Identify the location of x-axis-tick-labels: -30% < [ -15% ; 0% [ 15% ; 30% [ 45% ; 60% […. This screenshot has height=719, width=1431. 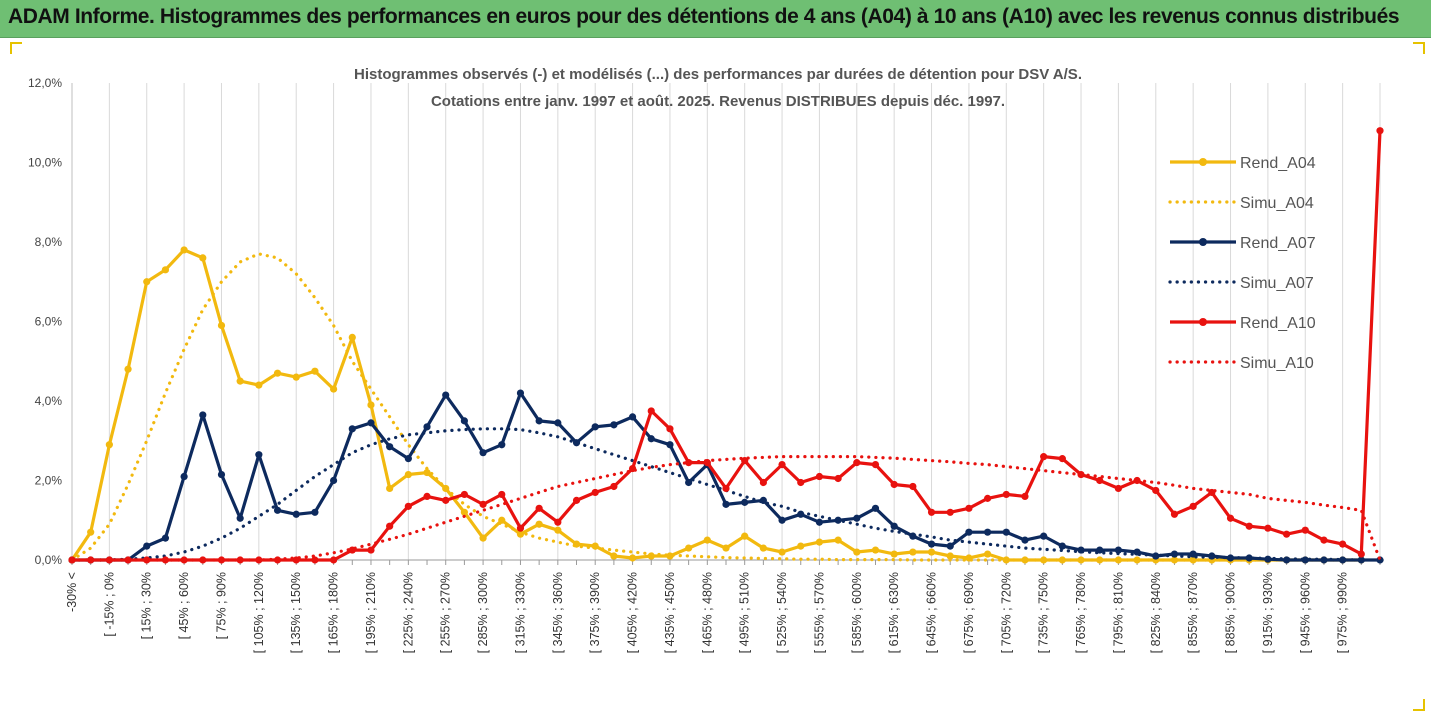
(707, 612).